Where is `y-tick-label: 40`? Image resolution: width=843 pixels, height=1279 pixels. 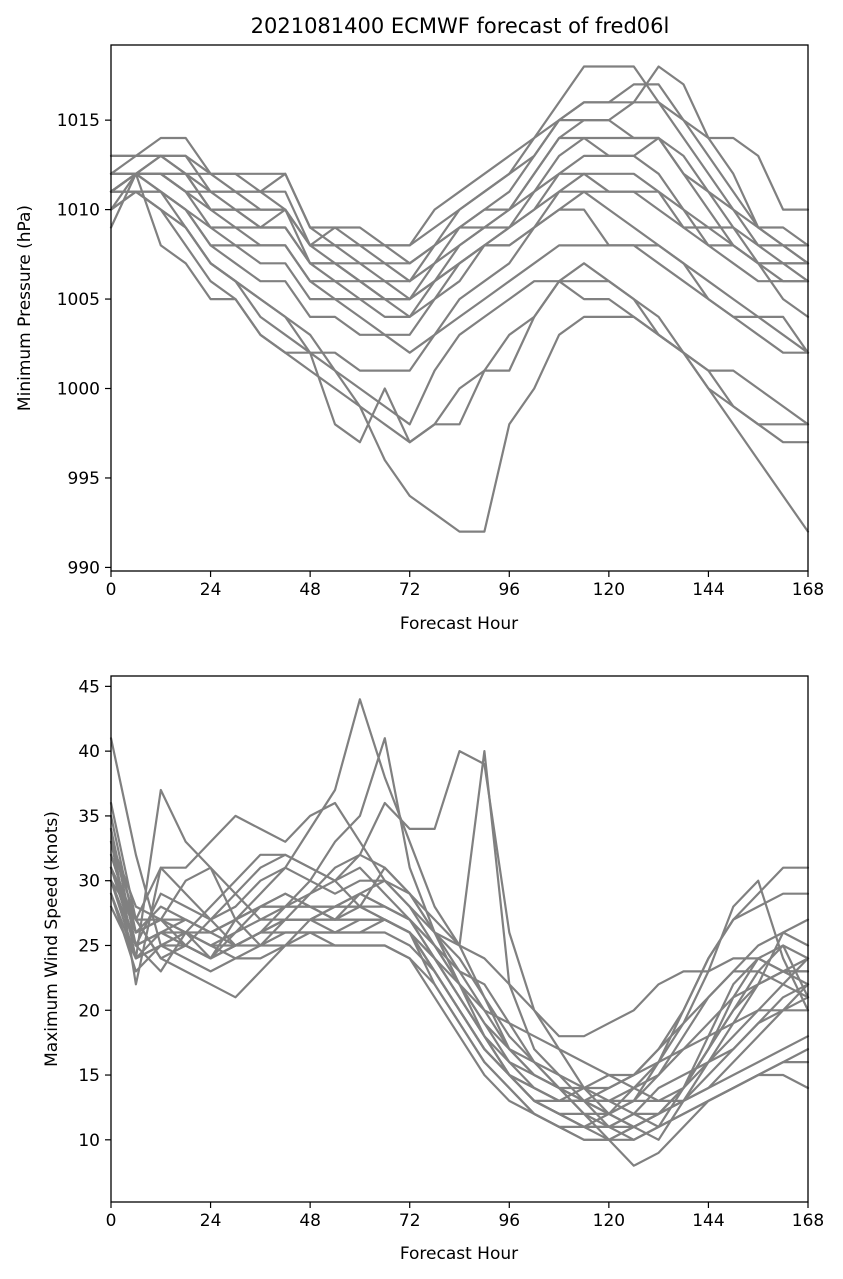 y-tick-label: 40 is located at coordinates (89, 752).